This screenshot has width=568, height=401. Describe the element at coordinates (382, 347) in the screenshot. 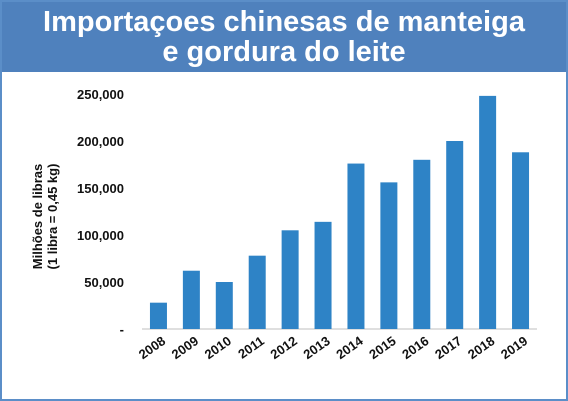

I see `x-tick-label: 2015` at that location.